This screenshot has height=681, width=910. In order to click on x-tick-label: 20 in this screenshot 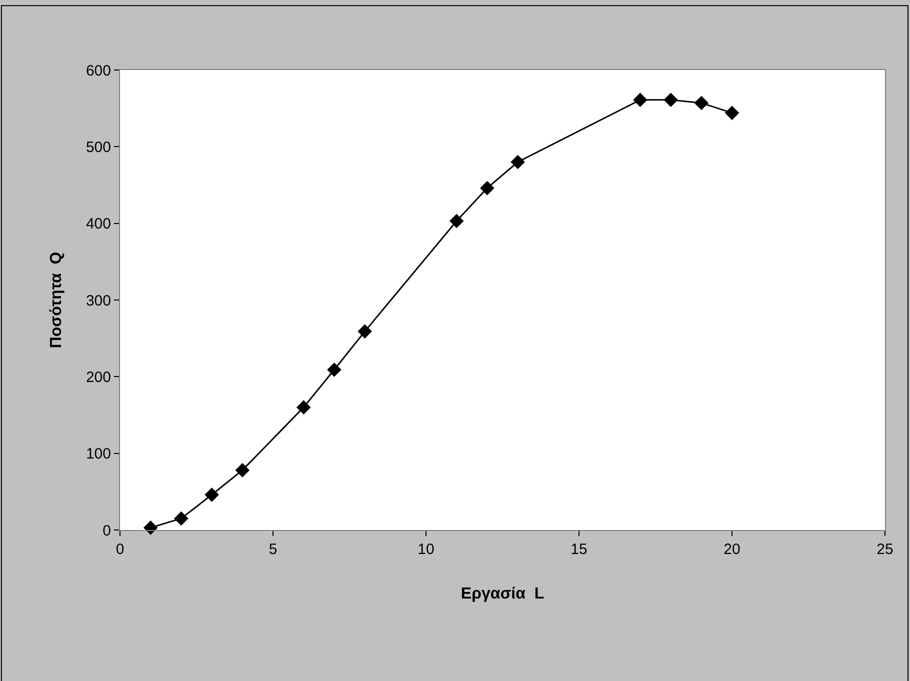, I will do `click(732, 549)`.